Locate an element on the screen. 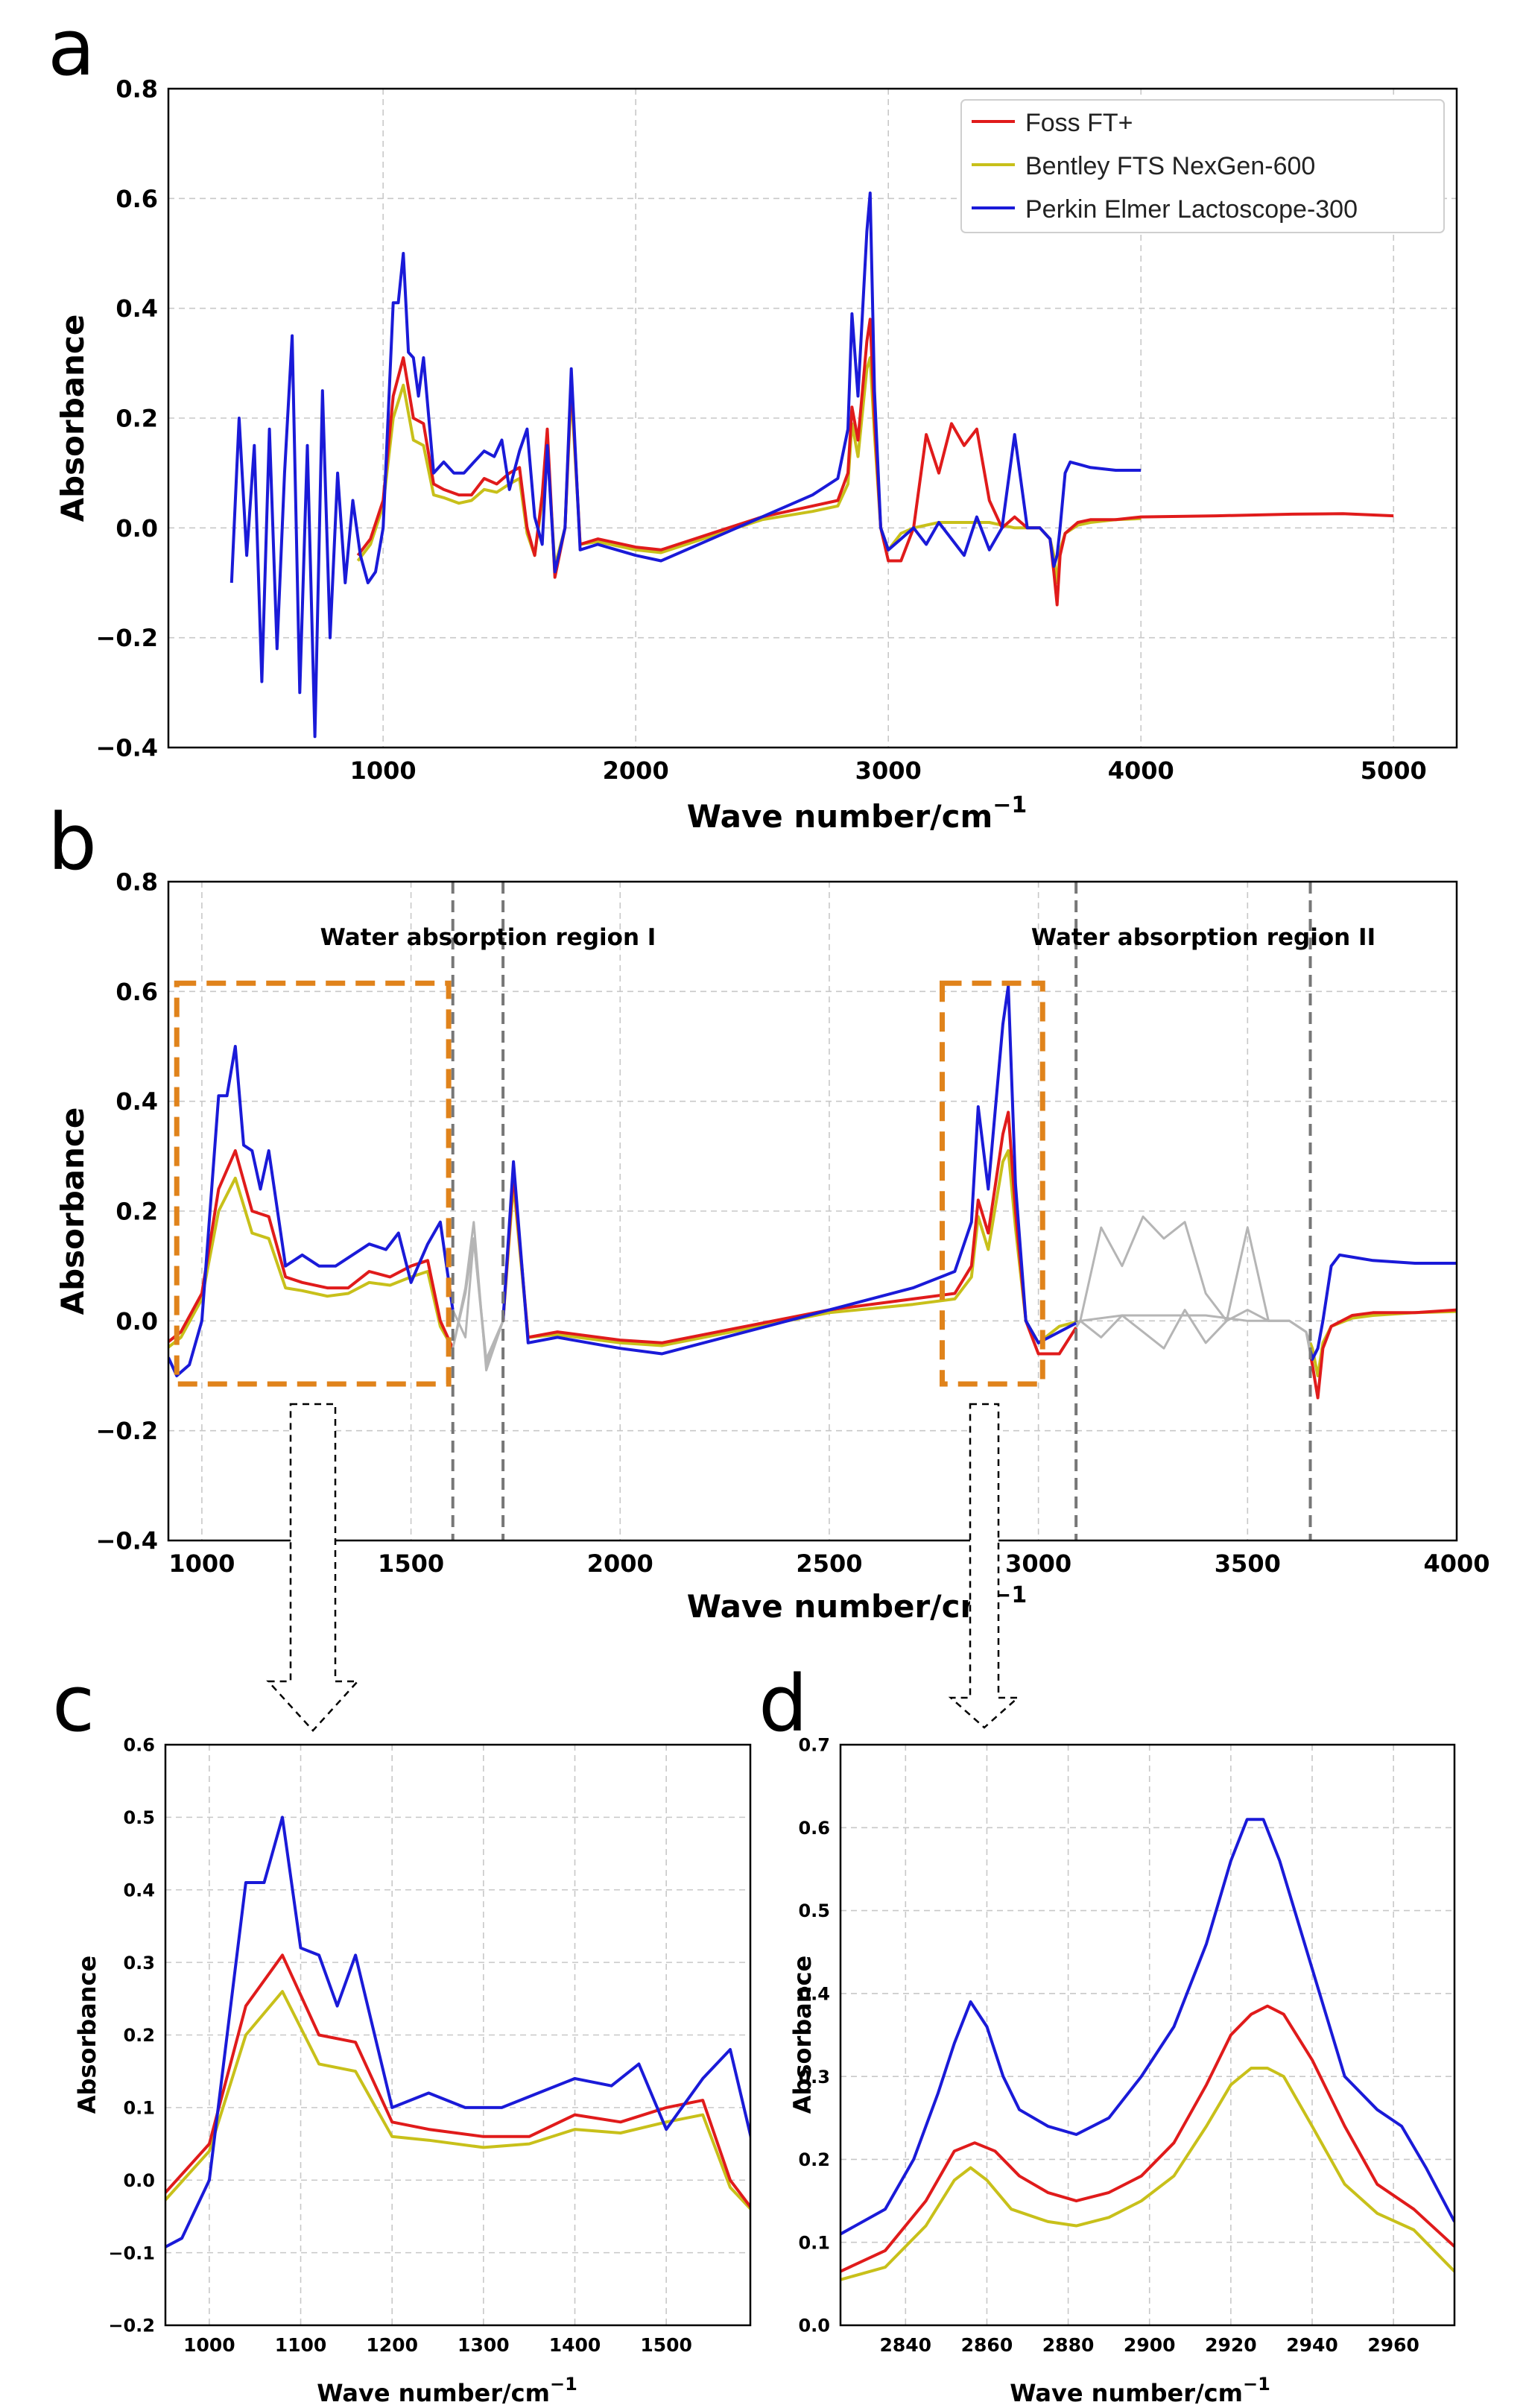 This screenshot has width=1526, height=2408. panel-a-letter: a is located at coordinates (71, 47).